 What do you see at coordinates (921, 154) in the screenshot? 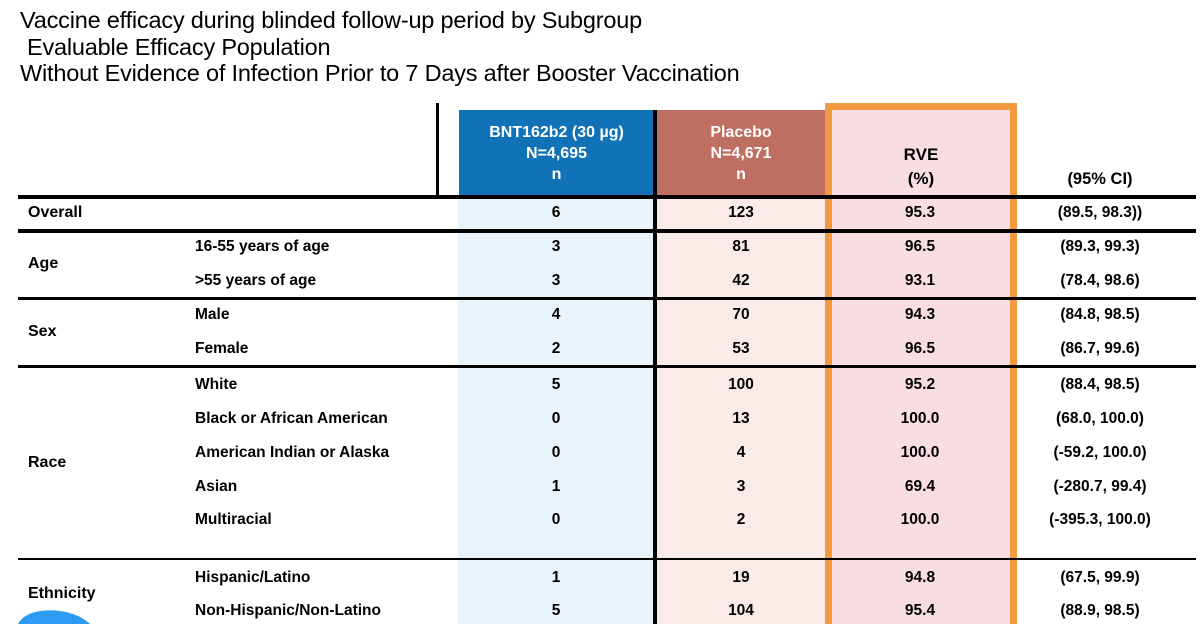
I see `rve-name: RVE` at bounding box center [921, 154].